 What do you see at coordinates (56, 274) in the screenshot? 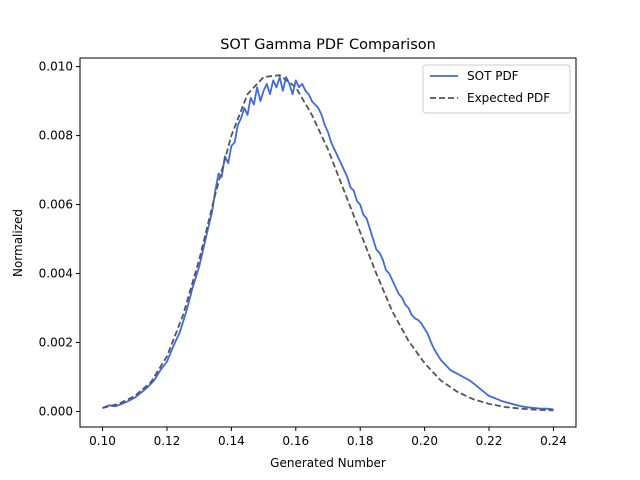
I see `y-tick-label: 0.004` at bounding box center [56, 274].